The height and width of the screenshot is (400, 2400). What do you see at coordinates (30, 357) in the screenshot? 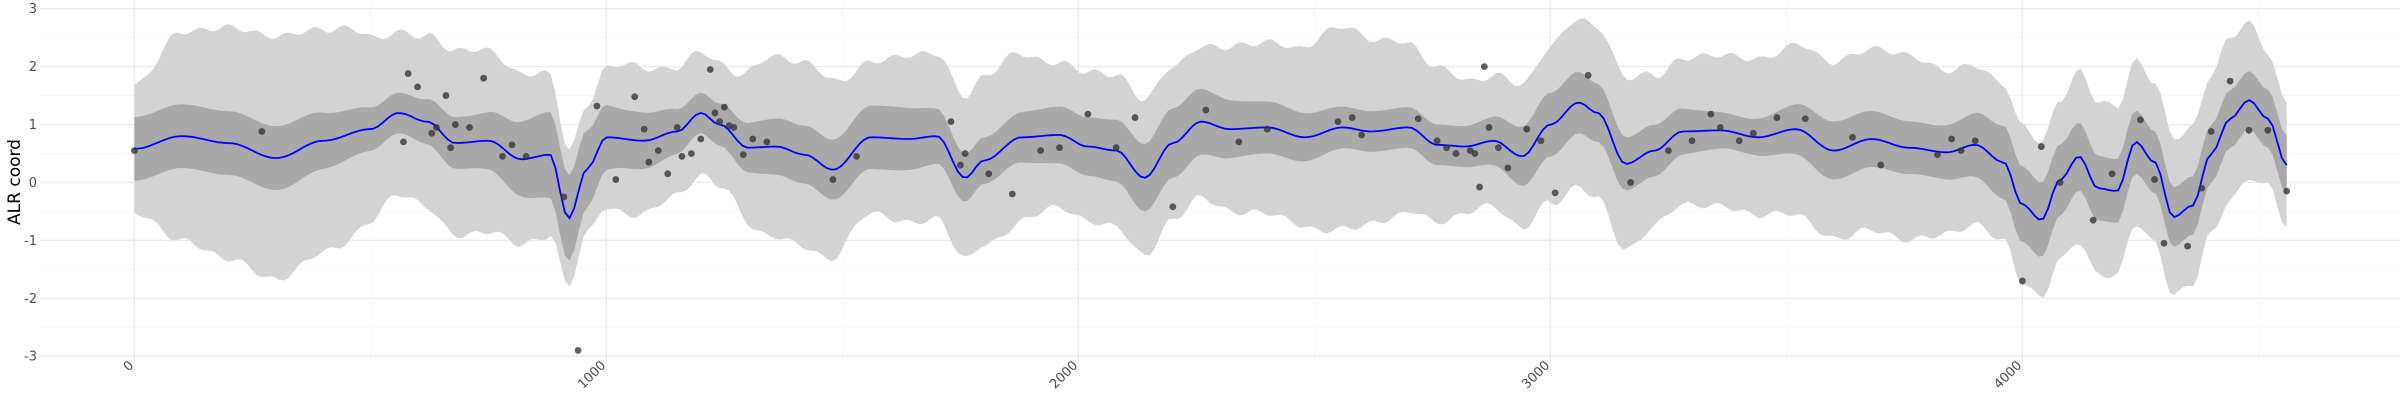
I see `y-tick-label: -3` at bounding box center [30, 357].